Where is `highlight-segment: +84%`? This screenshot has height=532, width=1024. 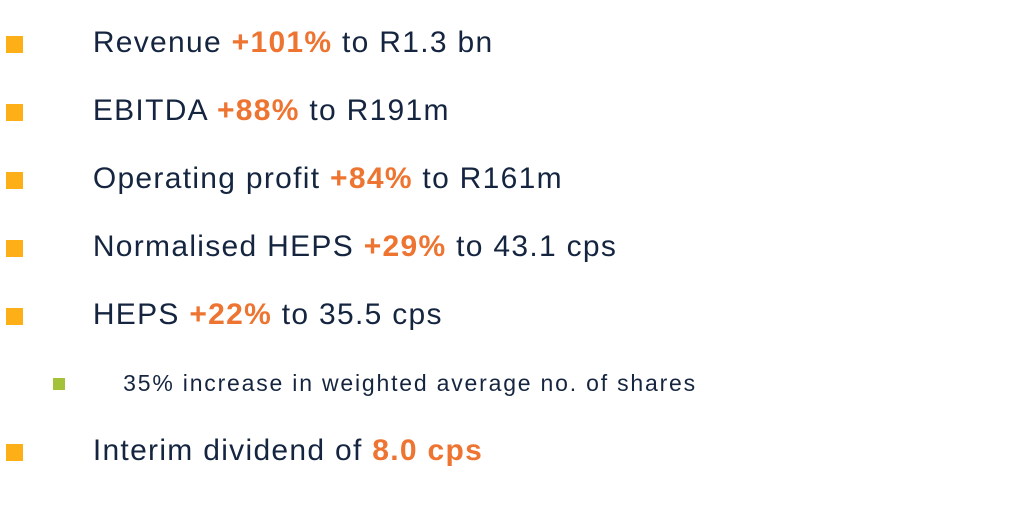
highlight-segment: +84% is located at coordinates (371, 178).